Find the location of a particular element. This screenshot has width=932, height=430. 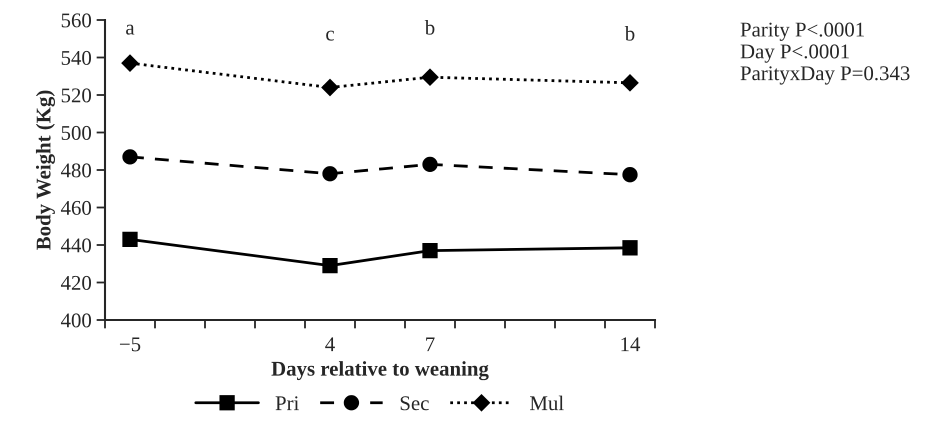

y-axis-title: Body Weight (Kg) is located at coordinates (45, 170).